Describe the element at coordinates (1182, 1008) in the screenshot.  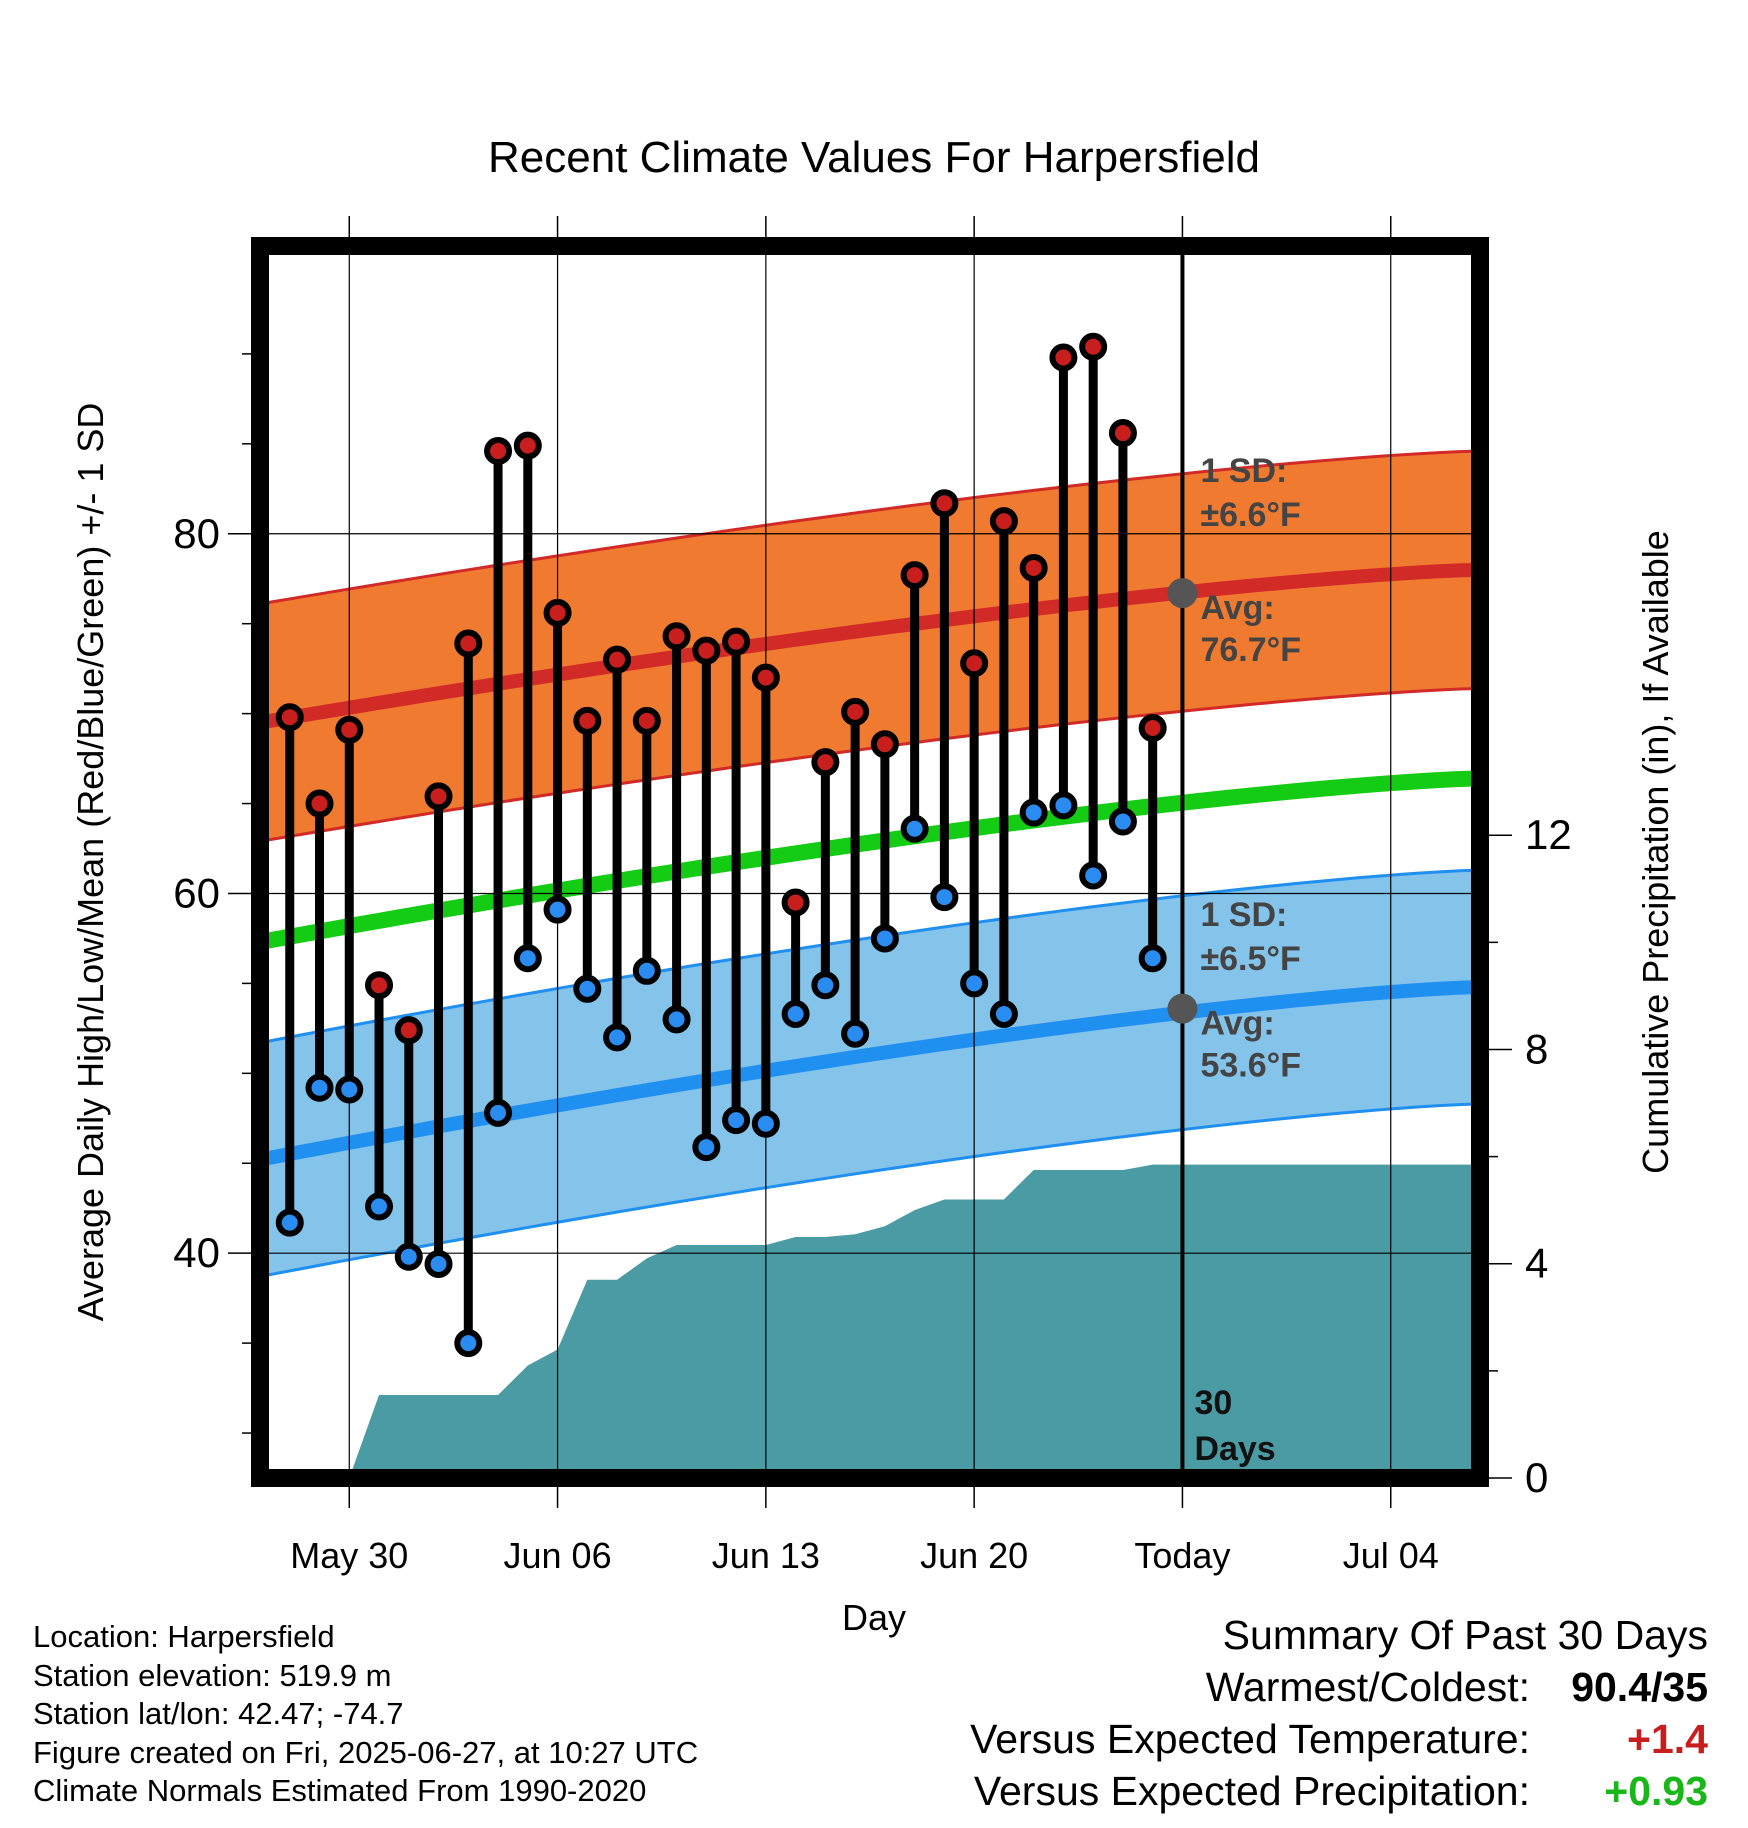
I see `today-low-avg-marker` at that location.